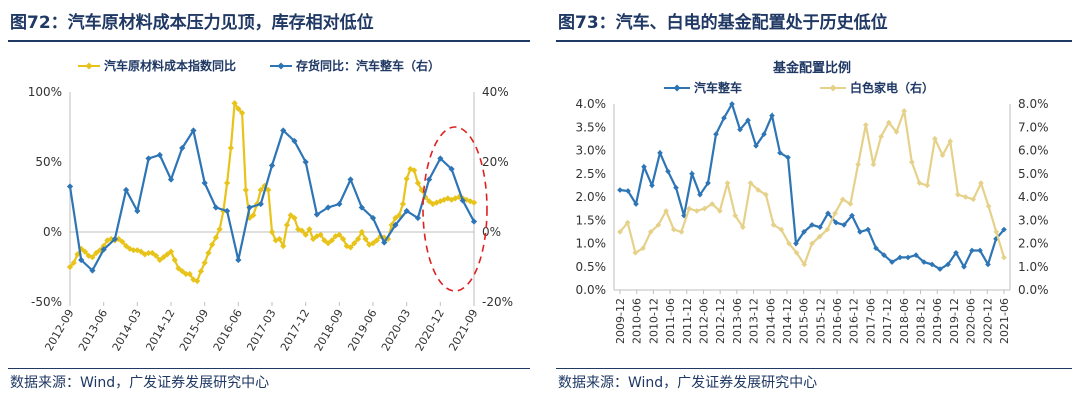 This screenshot has height=404, width=1080. What do you see at coordinates (921, 321) in the screenshot?
I see `x-tick-label: 2018-12` at bounding box center [921, 321].